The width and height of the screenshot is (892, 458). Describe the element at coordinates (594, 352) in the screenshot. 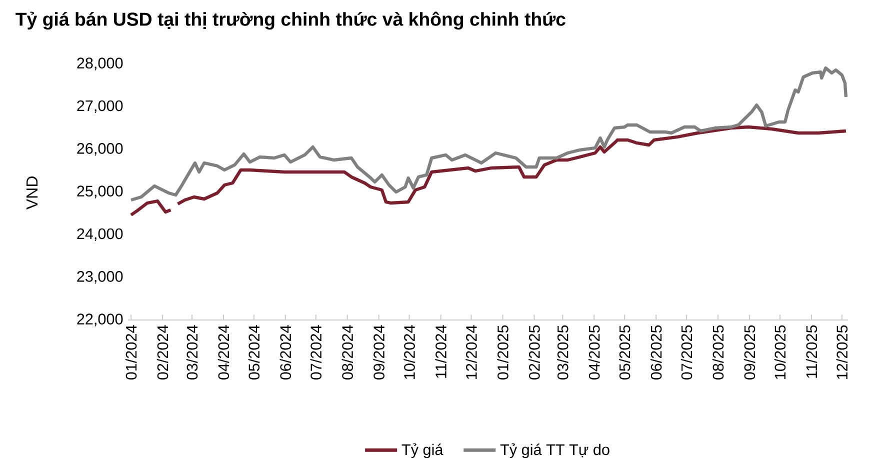

I see `x-tick-label: 04/2025` at that location.